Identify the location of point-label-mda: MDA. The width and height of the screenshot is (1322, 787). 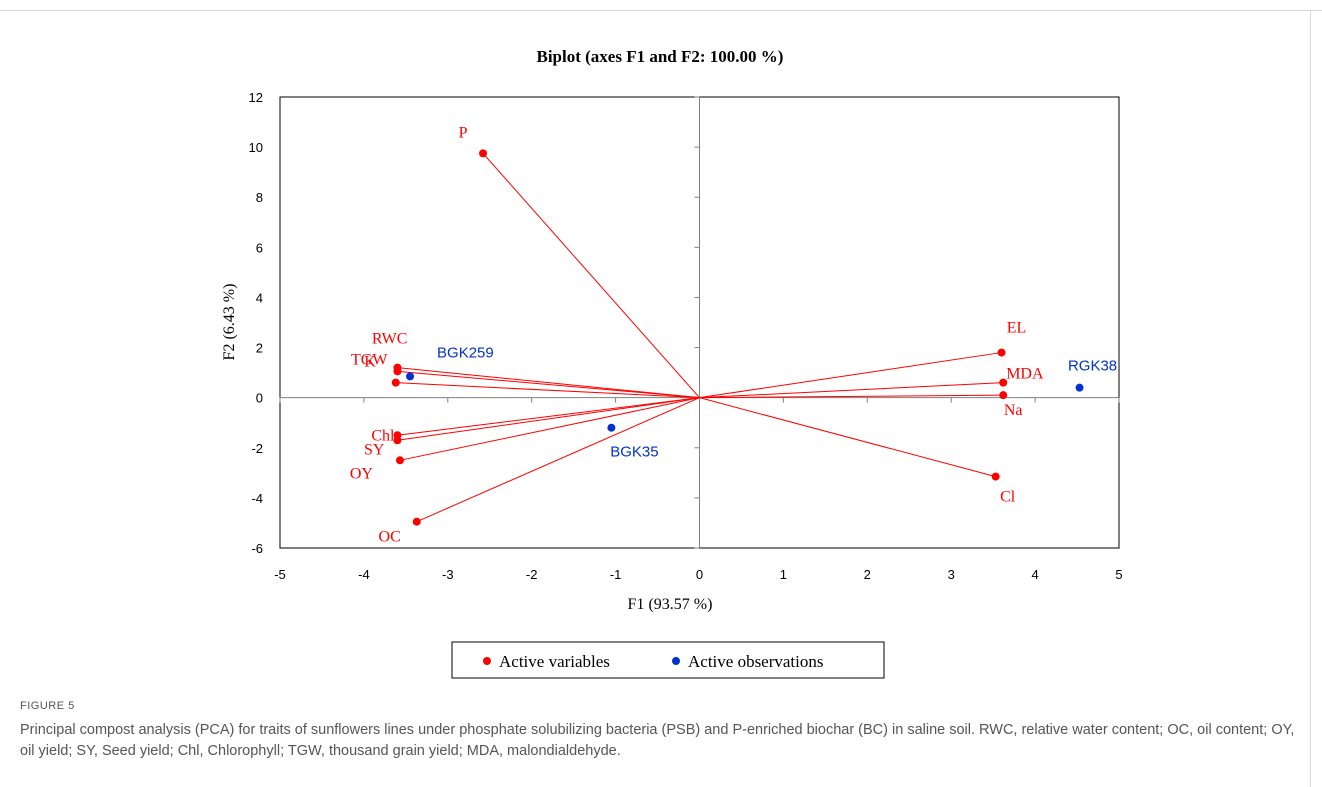
(1025, 374).